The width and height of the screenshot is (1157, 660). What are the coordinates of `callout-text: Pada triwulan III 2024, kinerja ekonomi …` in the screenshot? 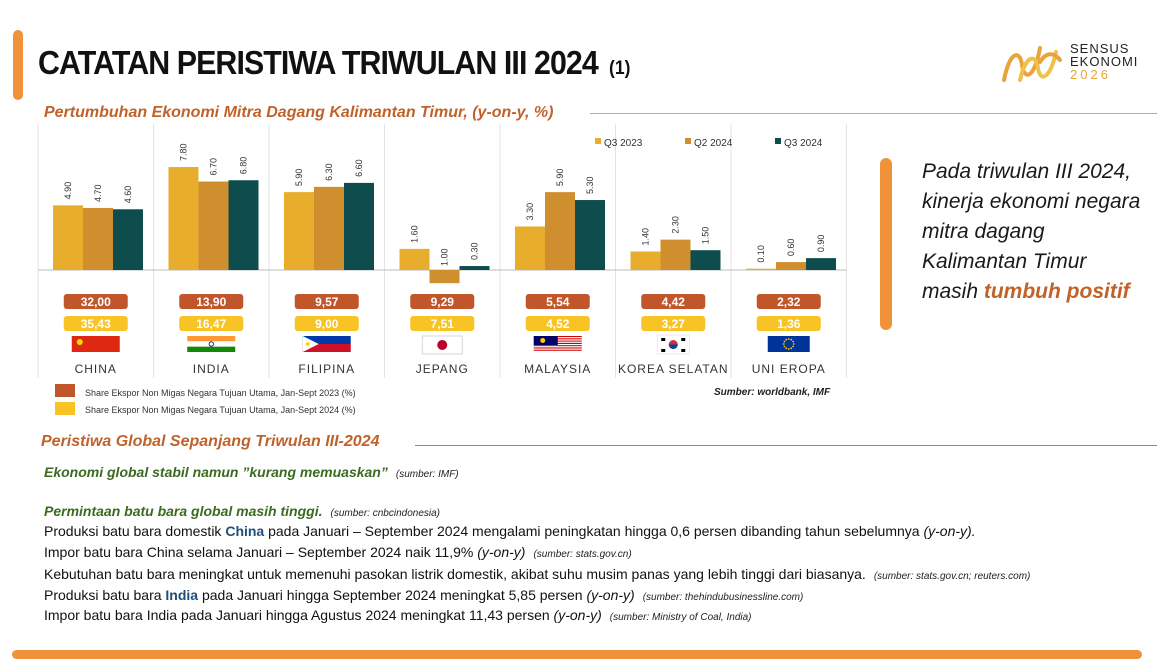 It's located at (1031, 231).